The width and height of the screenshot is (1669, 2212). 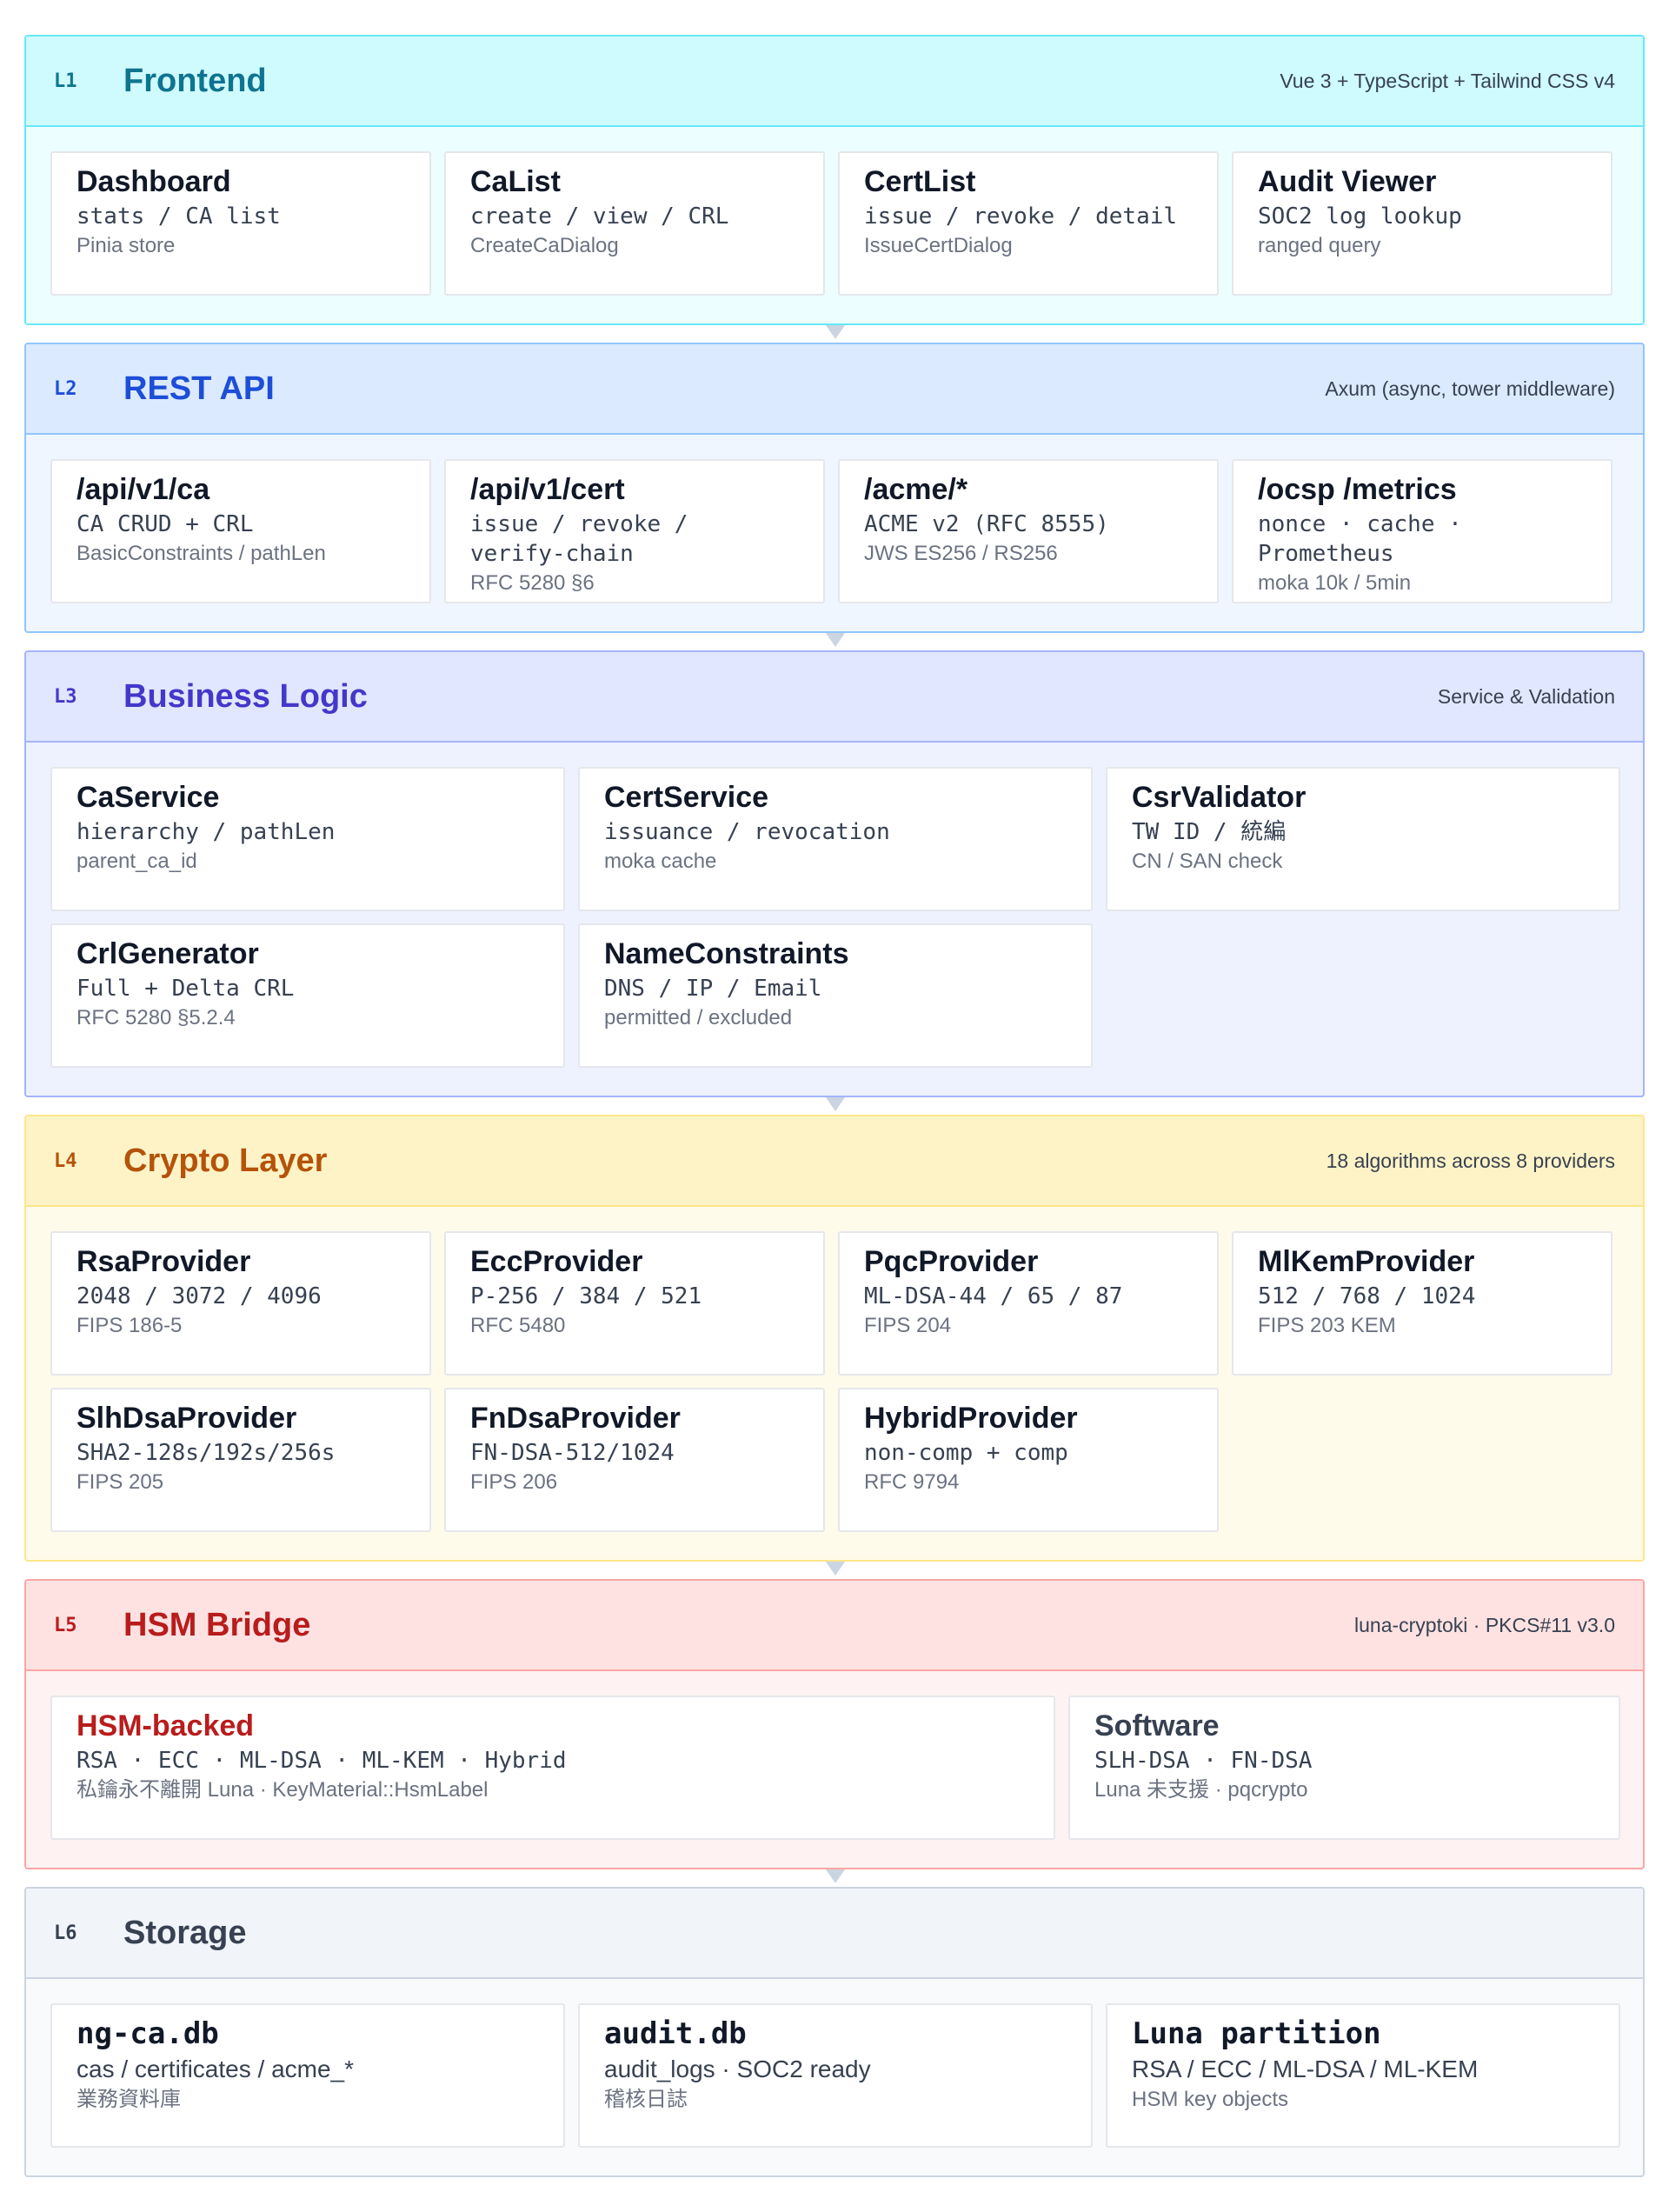 What do you see at coordinates (143, 490) in the screenshot?
I see `card-title: /api/v1/ca` at bounding box center [143, 490].